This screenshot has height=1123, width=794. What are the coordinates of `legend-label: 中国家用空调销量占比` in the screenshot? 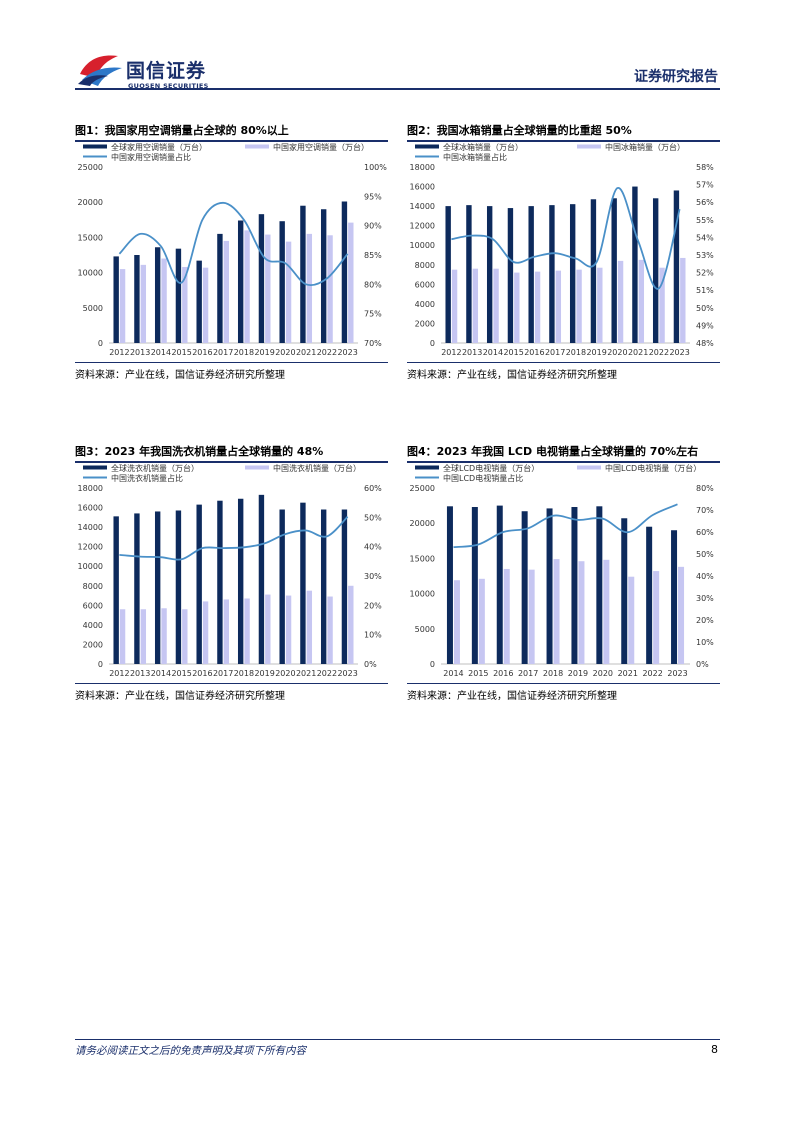 It's located at (151, 157).